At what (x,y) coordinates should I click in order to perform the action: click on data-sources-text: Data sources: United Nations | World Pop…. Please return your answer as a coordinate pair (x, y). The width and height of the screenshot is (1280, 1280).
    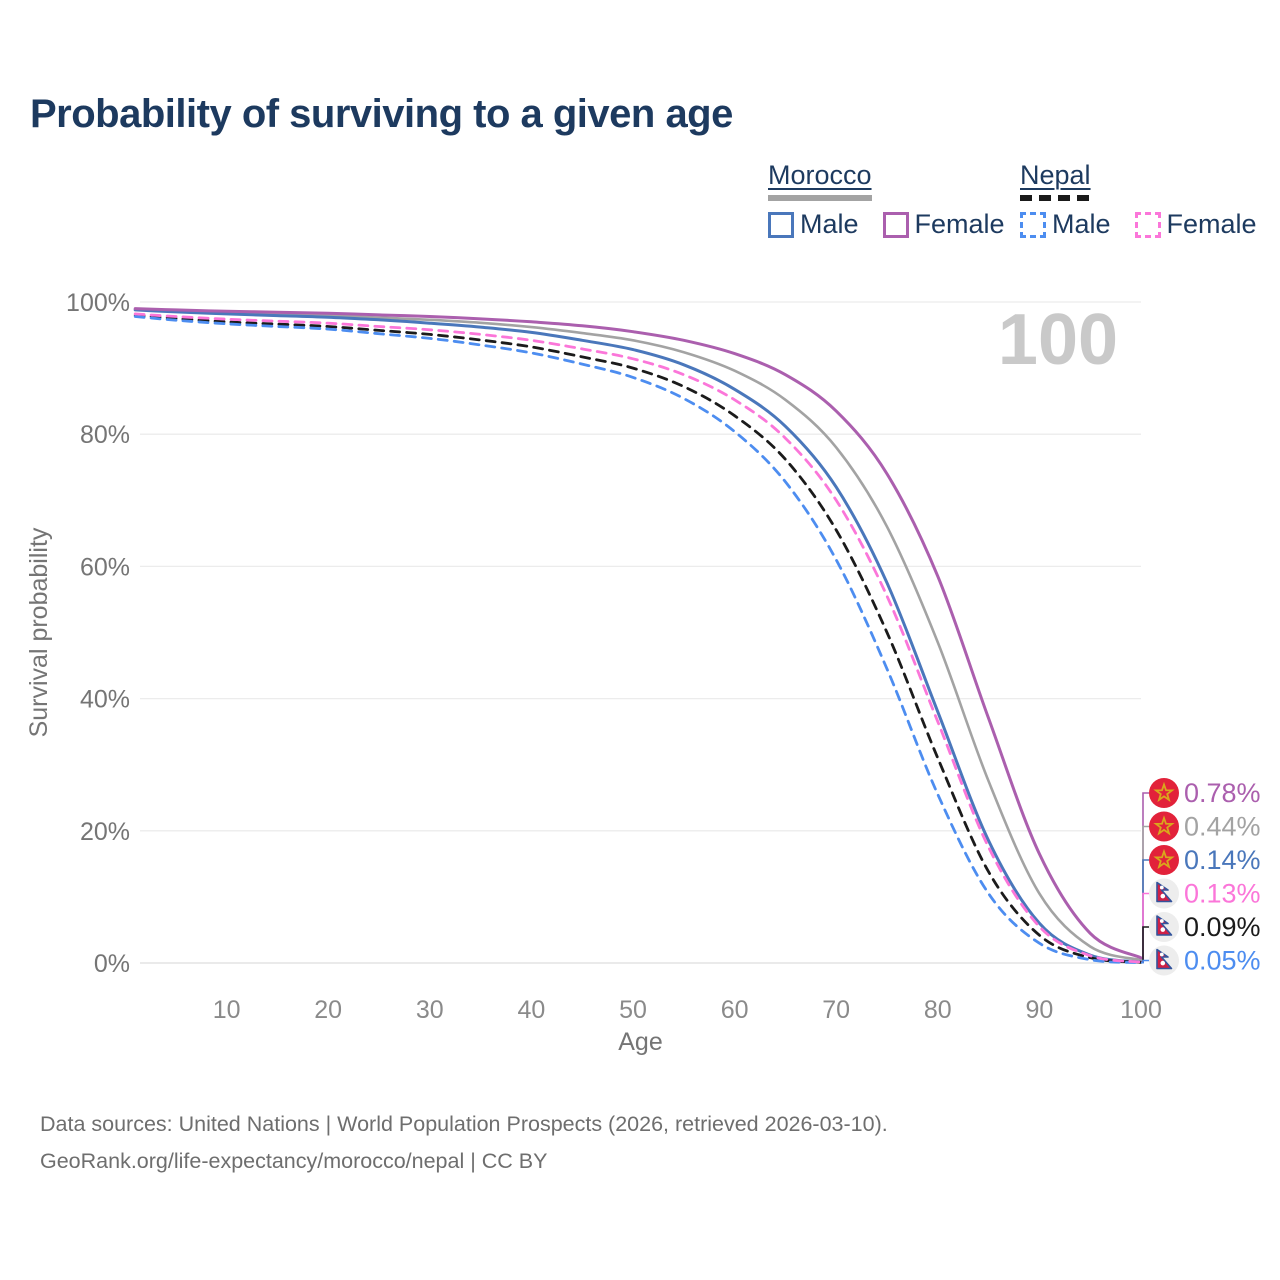
    Looking at the image, I should click on (464, 1124).